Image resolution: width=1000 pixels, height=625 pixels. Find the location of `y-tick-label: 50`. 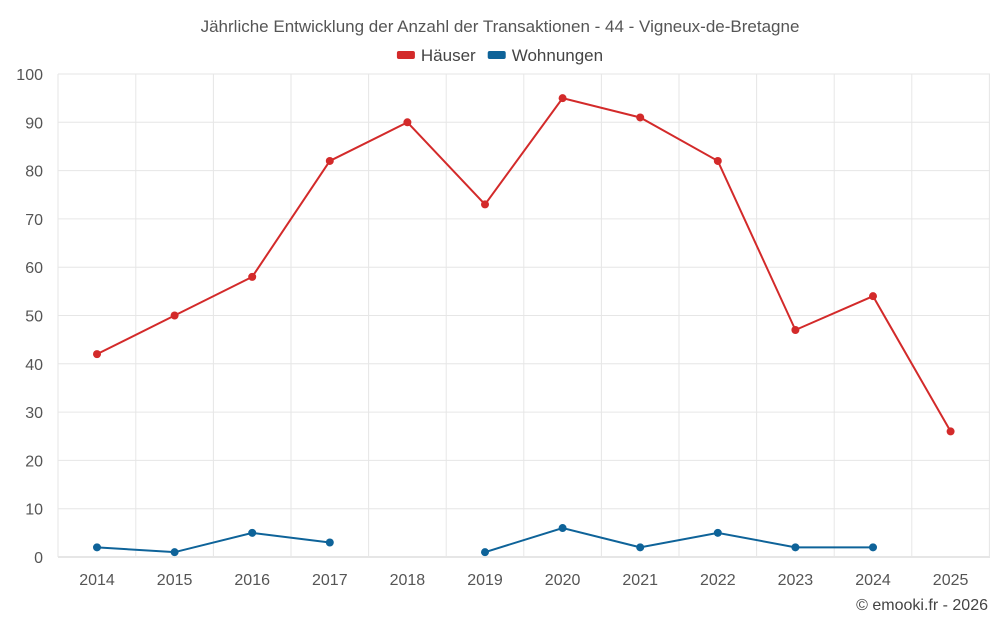

y-tick-label: 50 is located at coordinates (34, 317).